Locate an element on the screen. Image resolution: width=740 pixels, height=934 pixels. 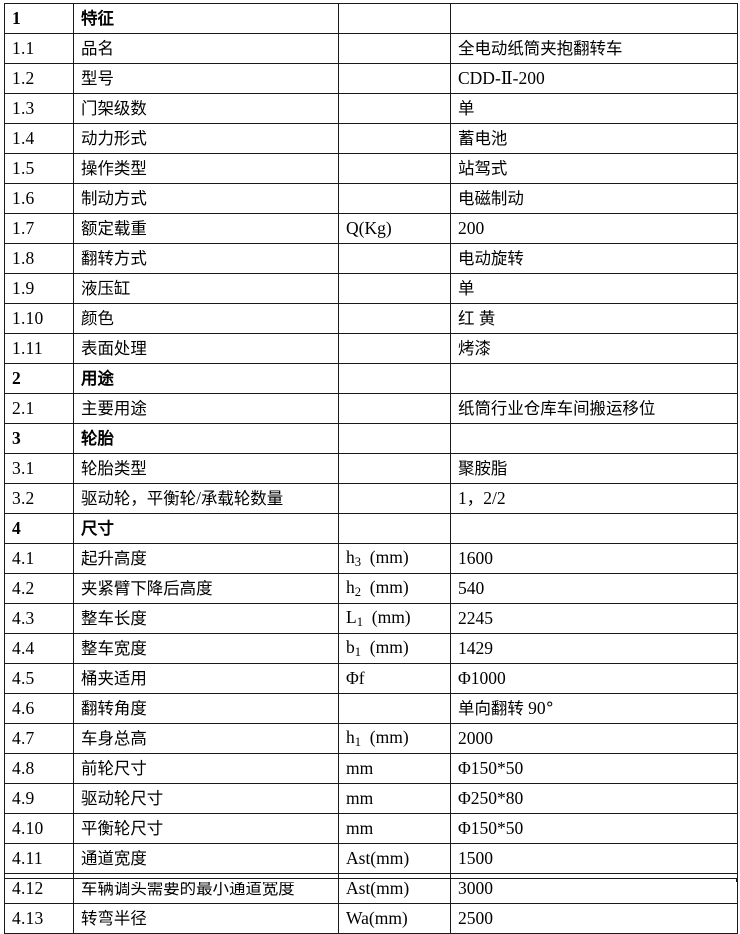
section-title: 尺寸 is located at coordinates (206, 528).